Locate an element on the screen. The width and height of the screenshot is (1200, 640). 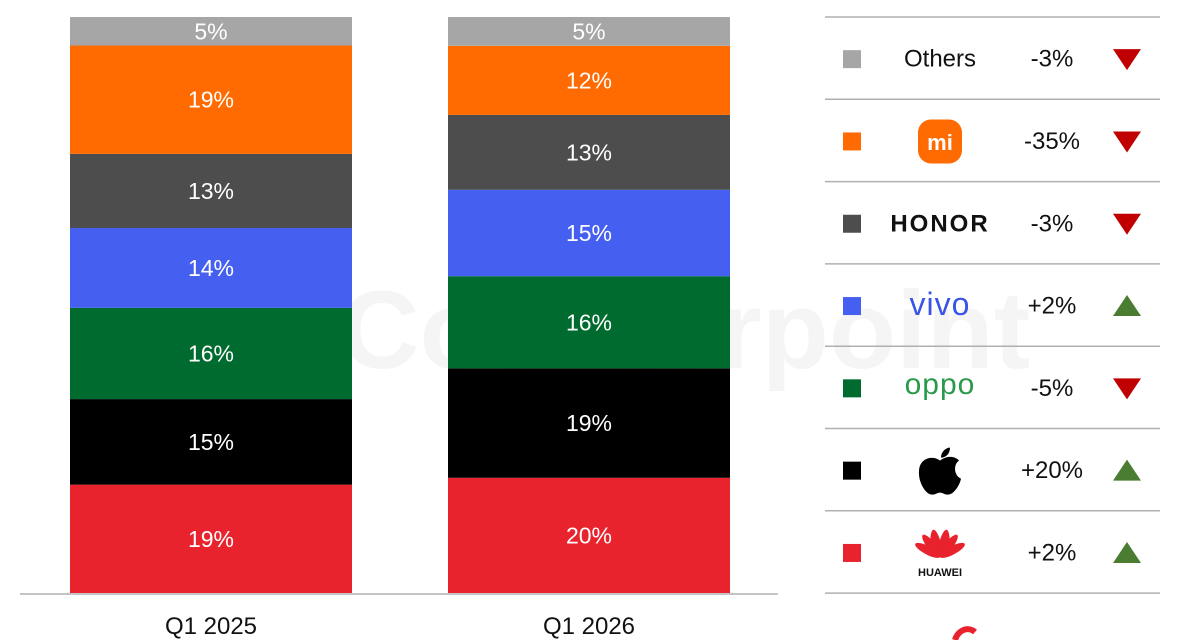
bar-label-oppo-0: 16% is located at coordinates (211, 353).